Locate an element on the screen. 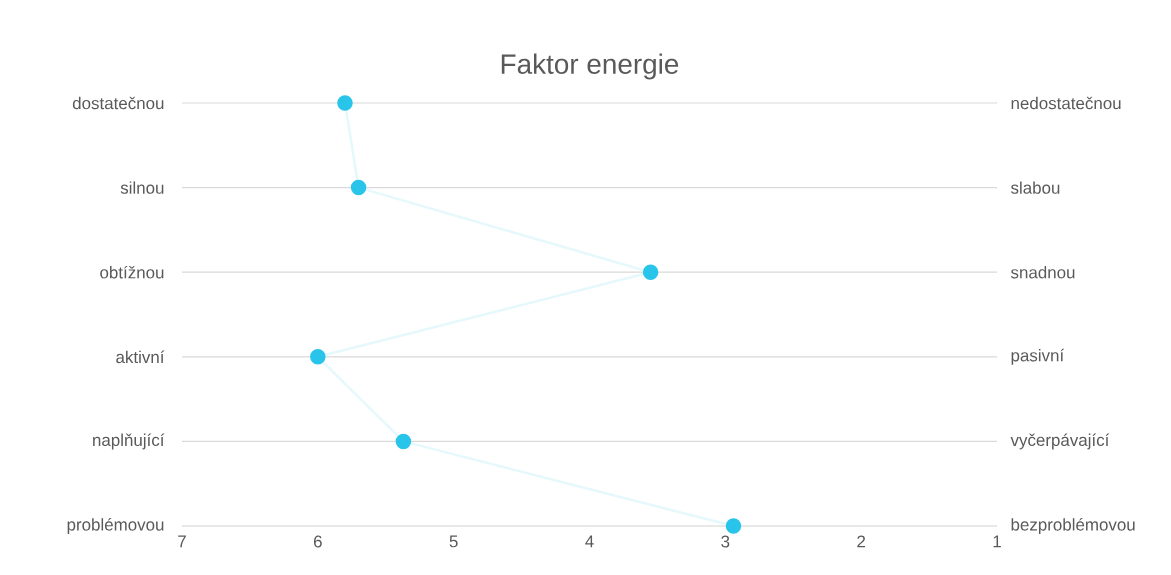  x-tick-label: 3 is located at coordinates (725, 541).